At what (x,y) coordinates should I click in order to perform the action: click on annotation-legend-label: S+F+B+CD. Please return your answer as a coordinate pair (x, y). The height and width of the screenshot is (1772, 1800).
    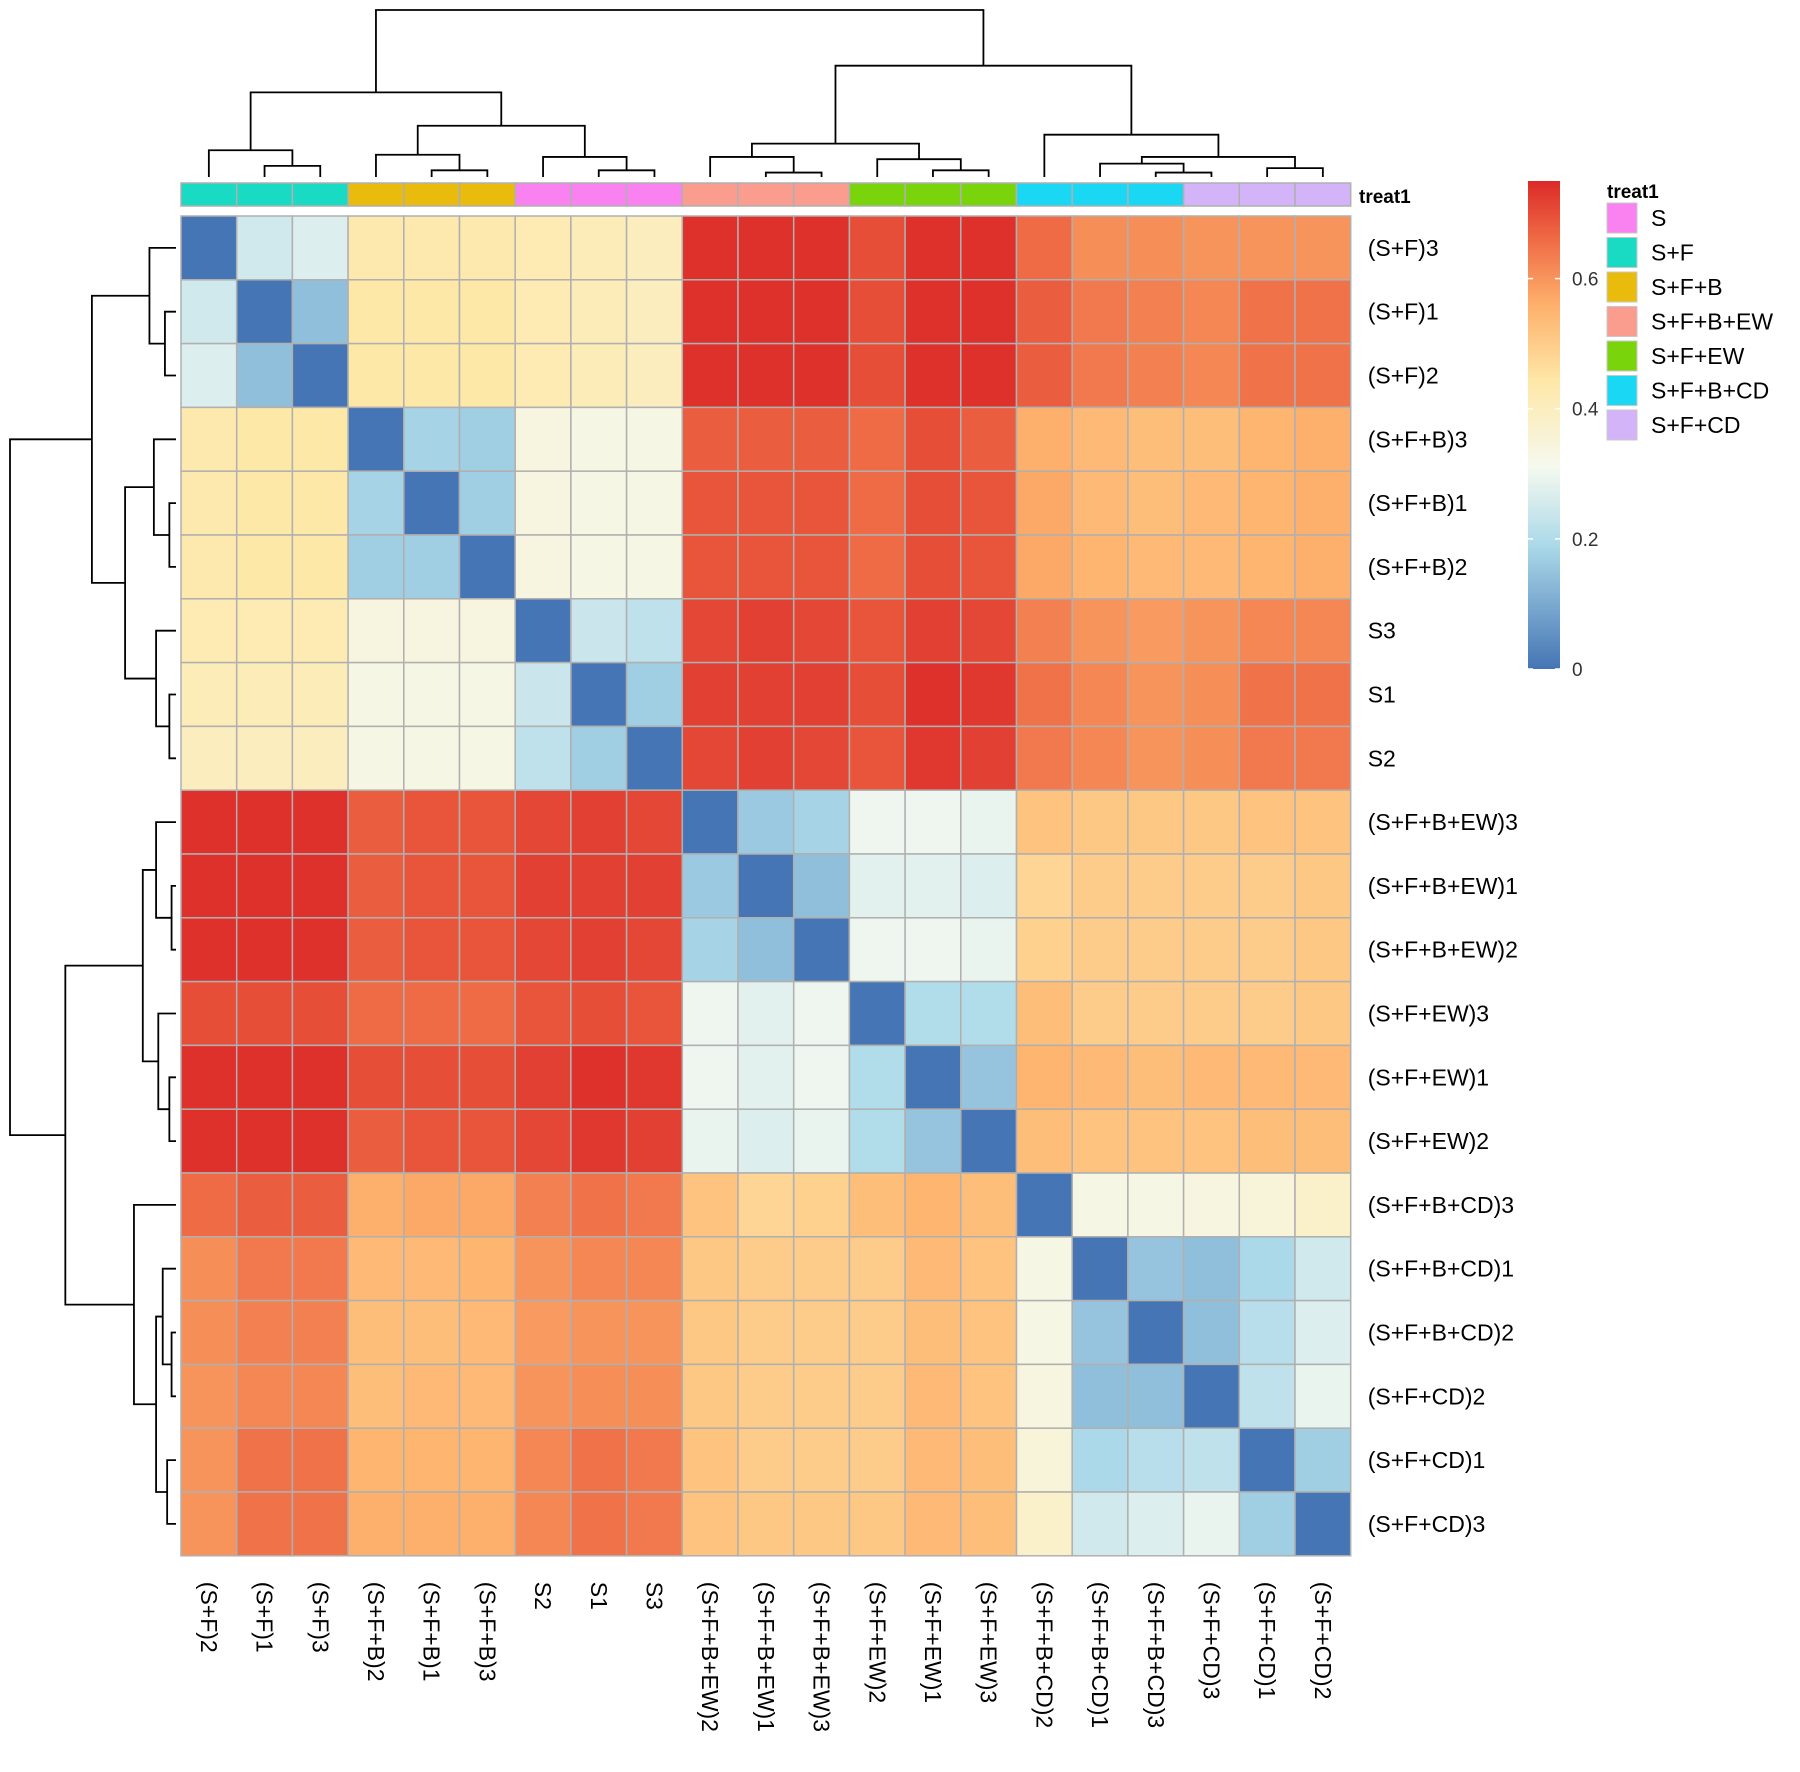
    Looking at the image, I should click on (1710, 391).